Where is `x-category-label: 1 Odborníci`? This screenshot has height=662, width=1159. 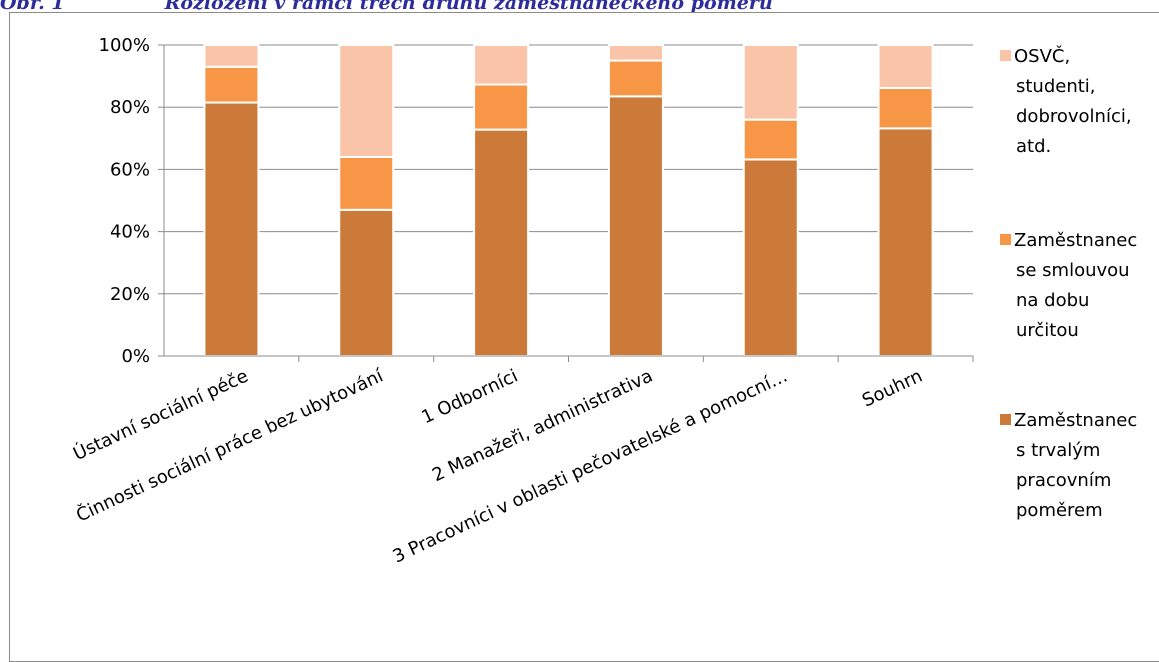
x-category-label: 1 Odborníci is located at coordinates (469, 396).